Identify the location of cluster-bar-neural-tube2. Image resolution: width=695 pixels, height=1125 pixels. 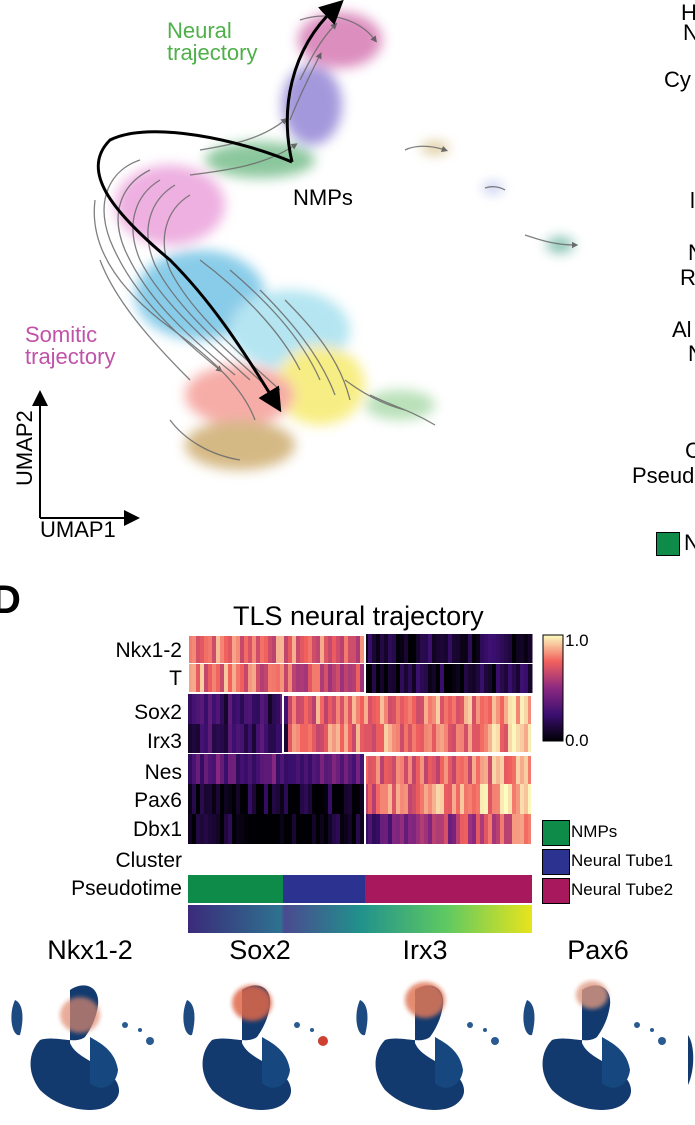
(448, 889).